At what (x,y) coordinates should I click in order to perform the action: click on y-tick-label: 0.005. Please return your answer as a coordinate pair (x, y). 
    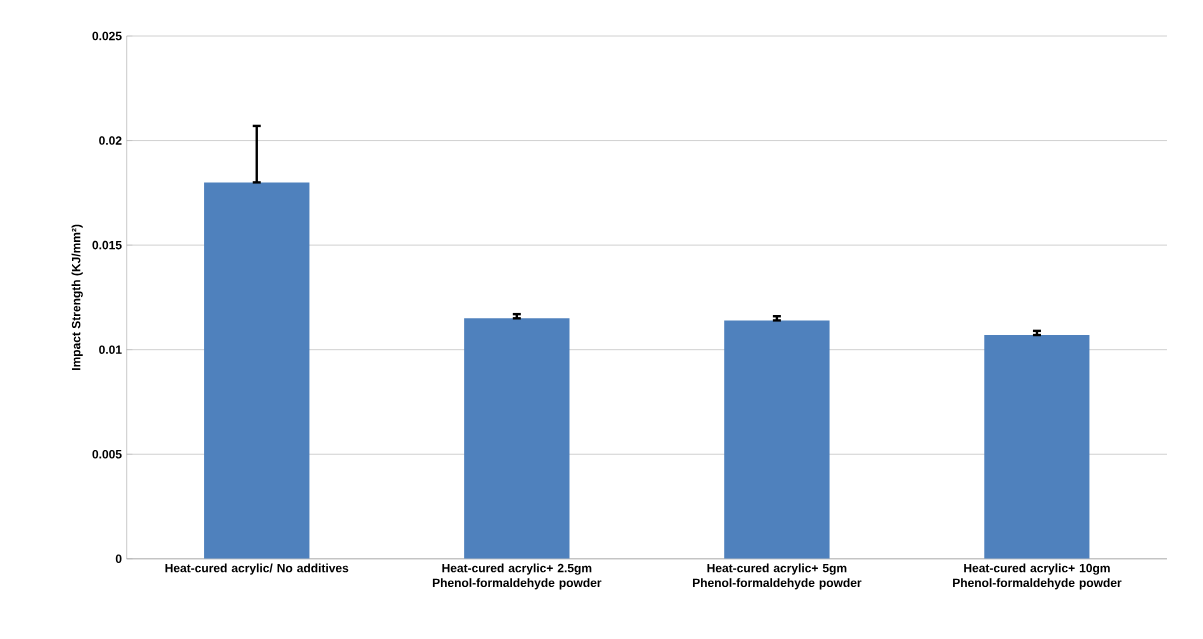
    Looking at the image, I should click on (107, 454).